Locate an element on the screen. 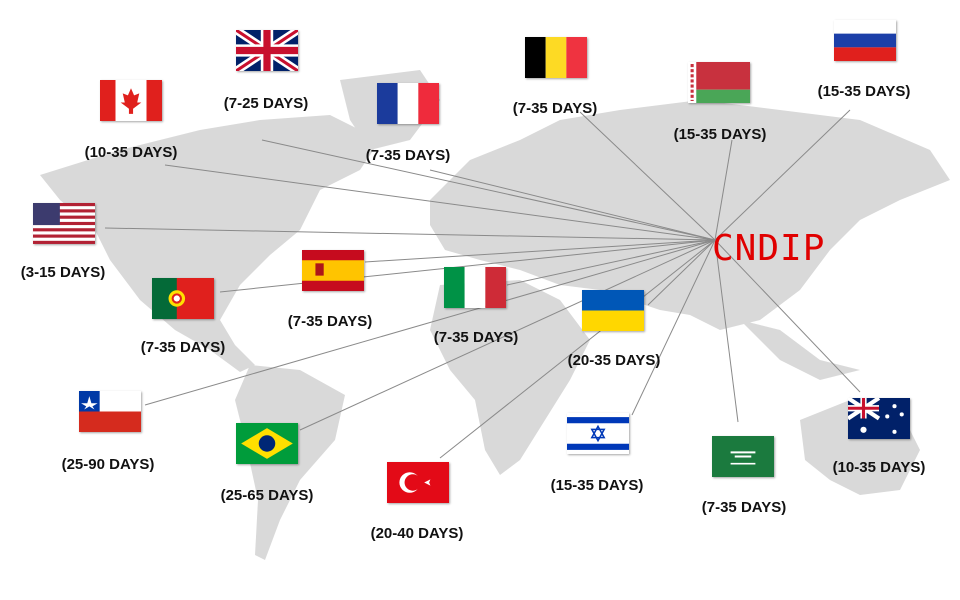 This screenshot has width=960, height=600. spain-flag is located at coordinates (333, 270).